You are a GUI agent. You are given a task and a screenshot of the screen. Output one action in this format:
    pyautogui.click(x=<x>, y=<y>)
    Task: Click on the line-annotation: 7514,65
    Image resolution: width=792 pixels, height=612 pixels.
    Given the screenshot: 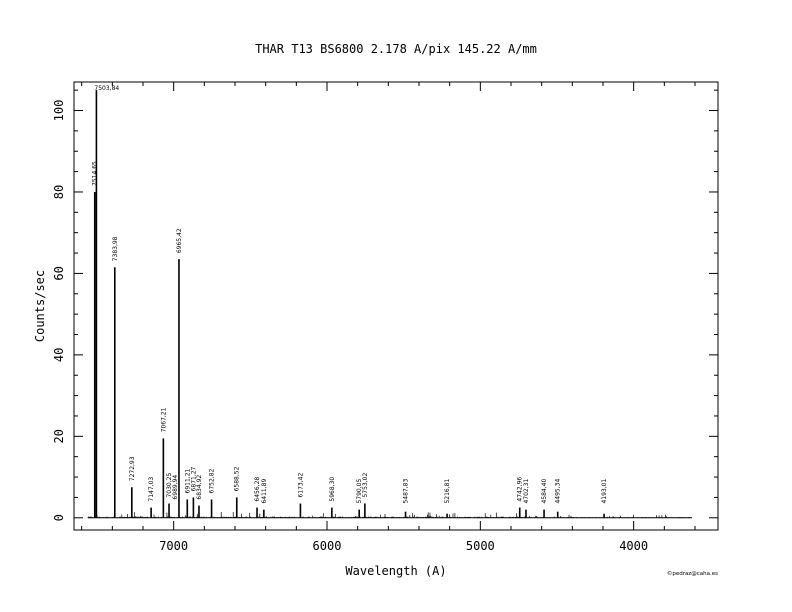 What is the action you would take?
    pyautogui.click(x=95, y=173)
    